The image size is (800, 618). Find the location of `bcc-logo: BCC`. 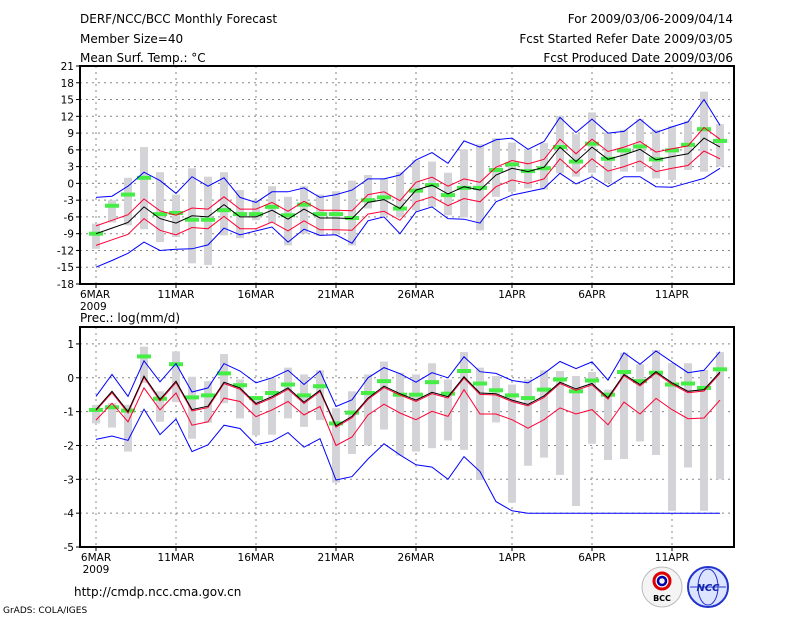

bcc-logo: BCC is located at coordinates (662, 587).